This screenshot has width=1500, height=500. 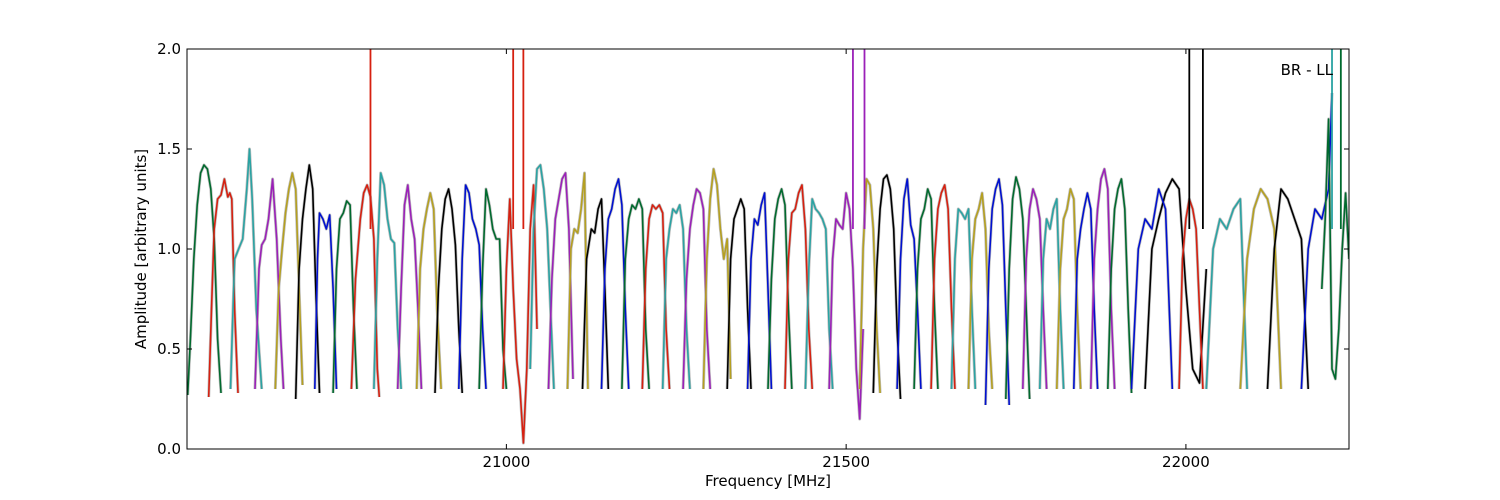 I want to click on y-tick-label: 2.0, so click(x=169, y=49).